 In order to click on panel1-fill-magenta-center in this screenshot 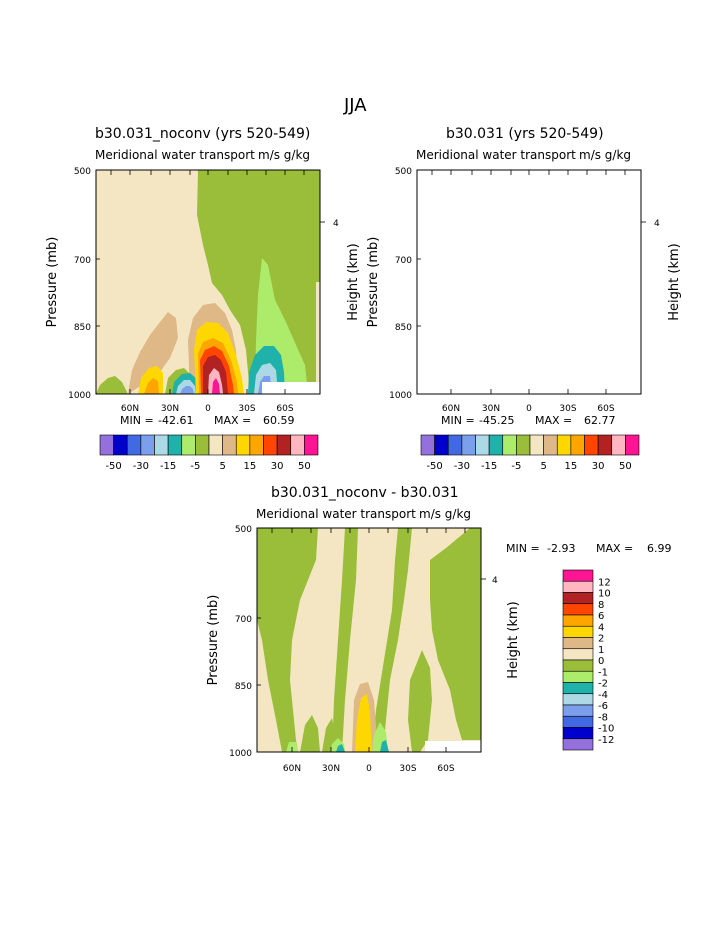, I will do `click(216, 386)`.